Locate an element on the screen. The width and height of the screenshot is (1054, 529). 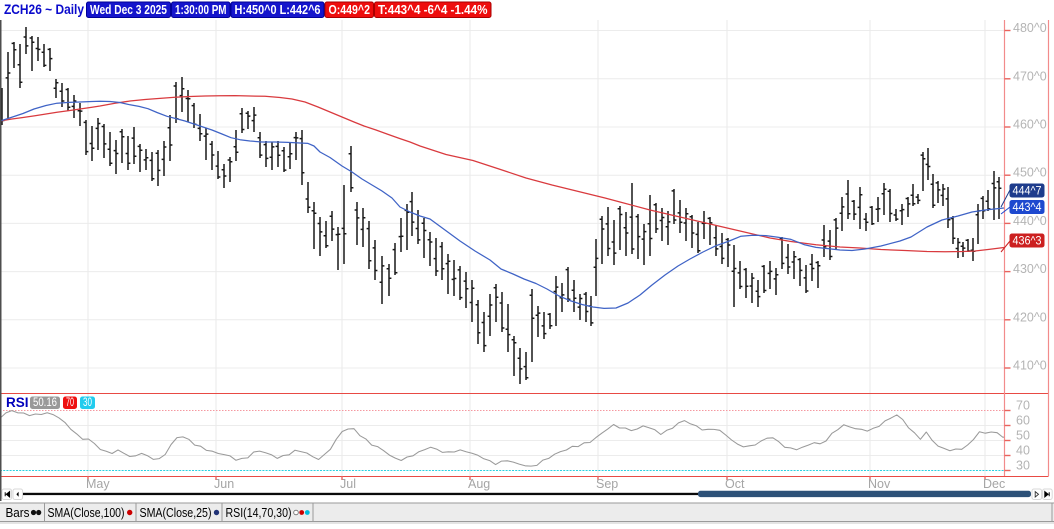
svg-text: SMA(Close,100) is located at coordinates (86, 513).